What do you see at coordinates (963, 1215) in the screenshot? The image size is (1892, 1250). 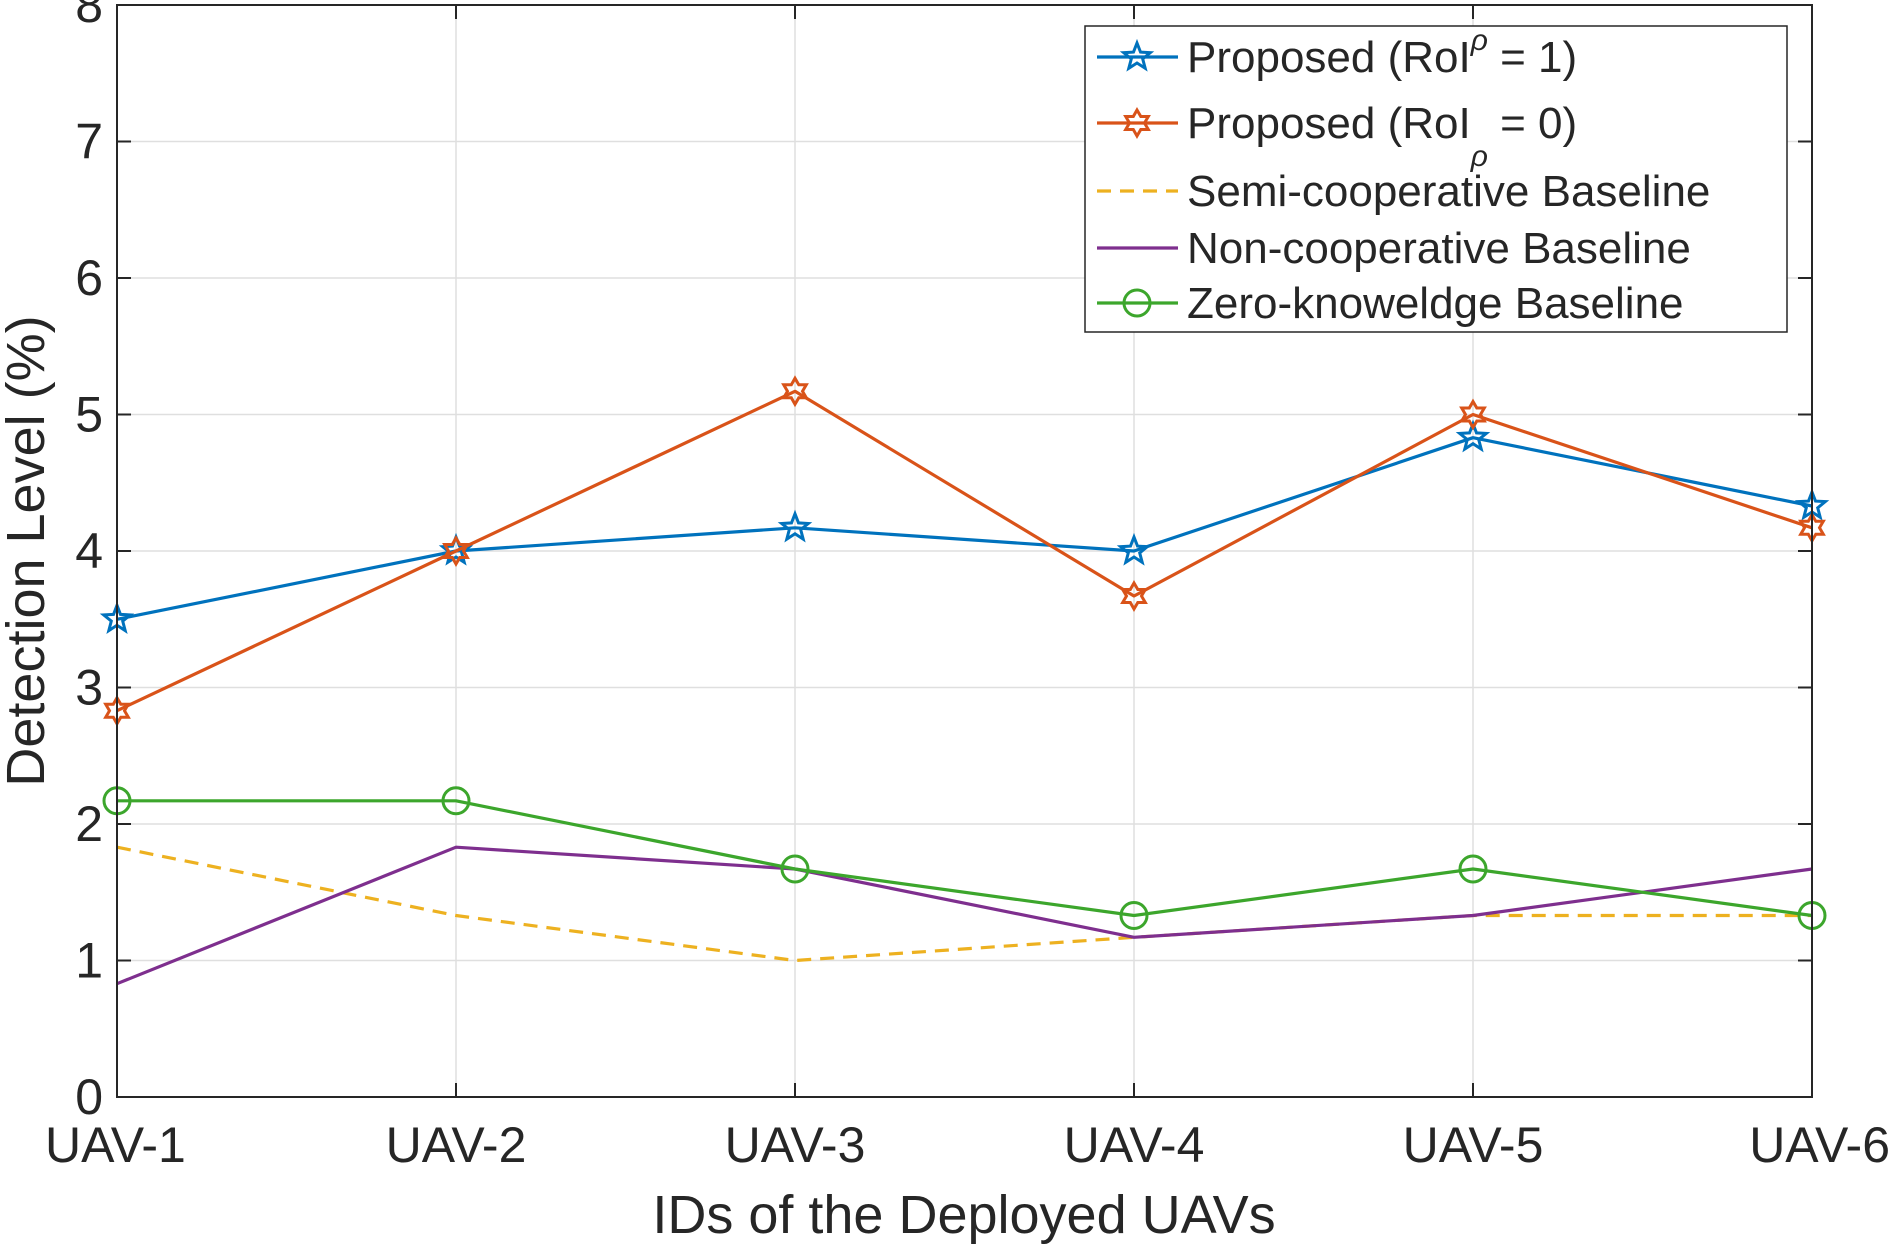 I see `x-axis-label: IDs of the Deployed UAVs` at bounding box center [963, 1215].